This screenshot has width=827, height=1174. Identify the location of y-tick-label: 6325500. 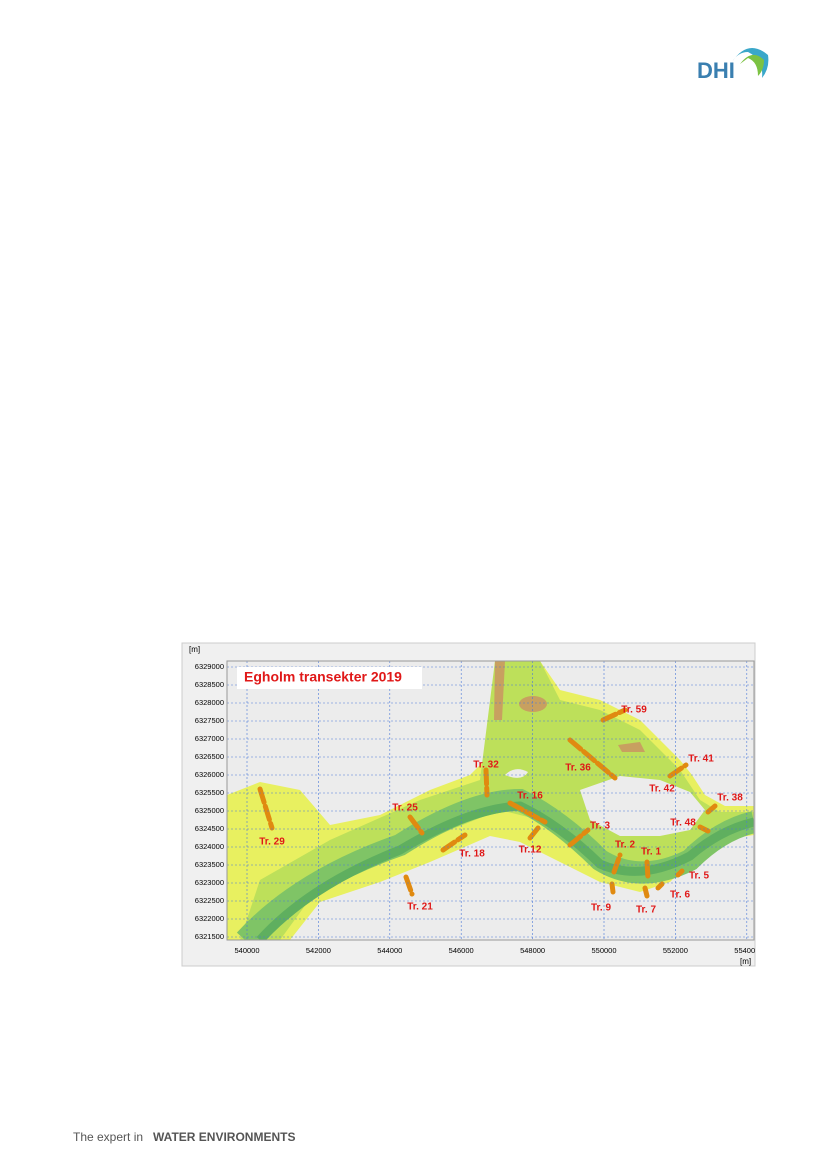
(209, 792).